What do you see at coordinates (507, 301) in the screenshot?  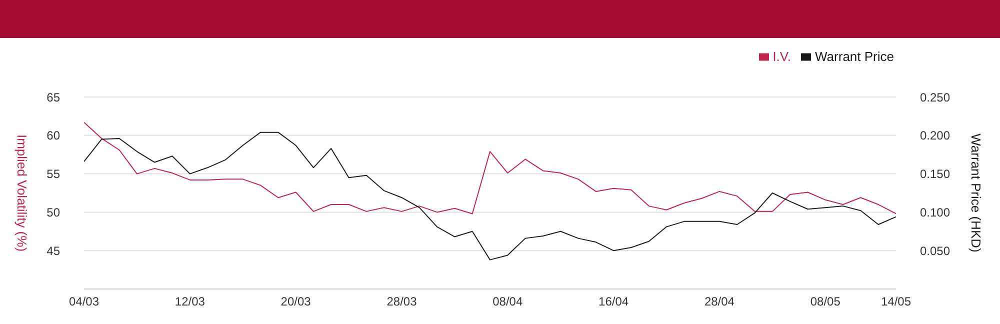 I see `x-tick-label: 08/04` at bounding box center [507, 301].